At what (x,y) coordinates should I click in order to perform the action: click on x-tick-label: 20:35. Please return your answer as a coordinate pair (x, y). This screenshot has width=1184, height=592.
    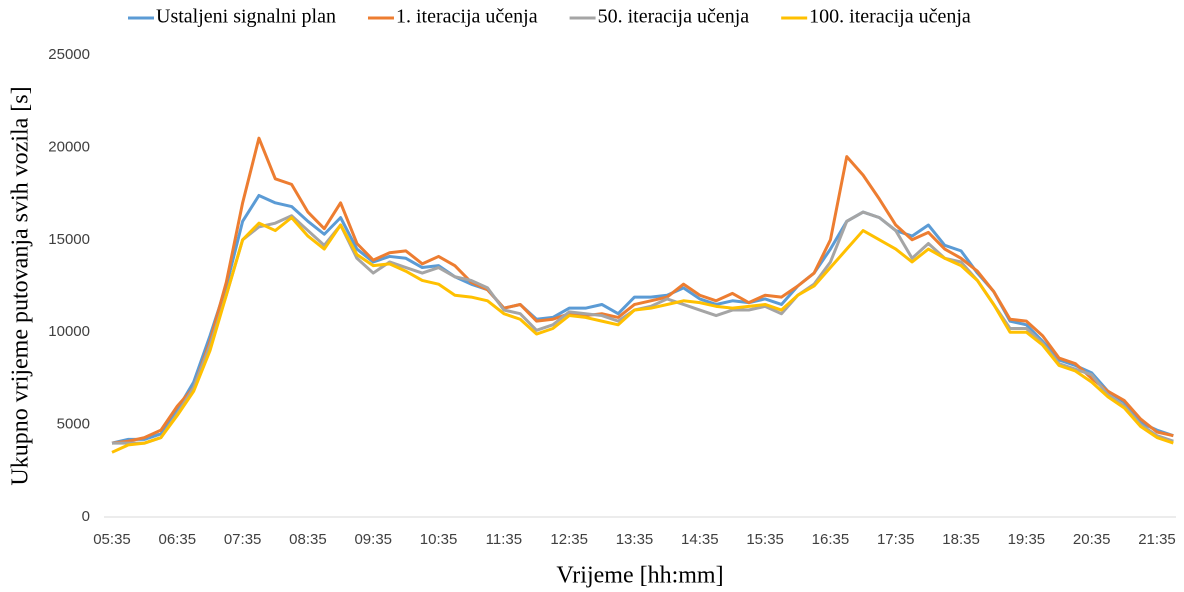
    Looking at the image, I should click on (1092, 539).